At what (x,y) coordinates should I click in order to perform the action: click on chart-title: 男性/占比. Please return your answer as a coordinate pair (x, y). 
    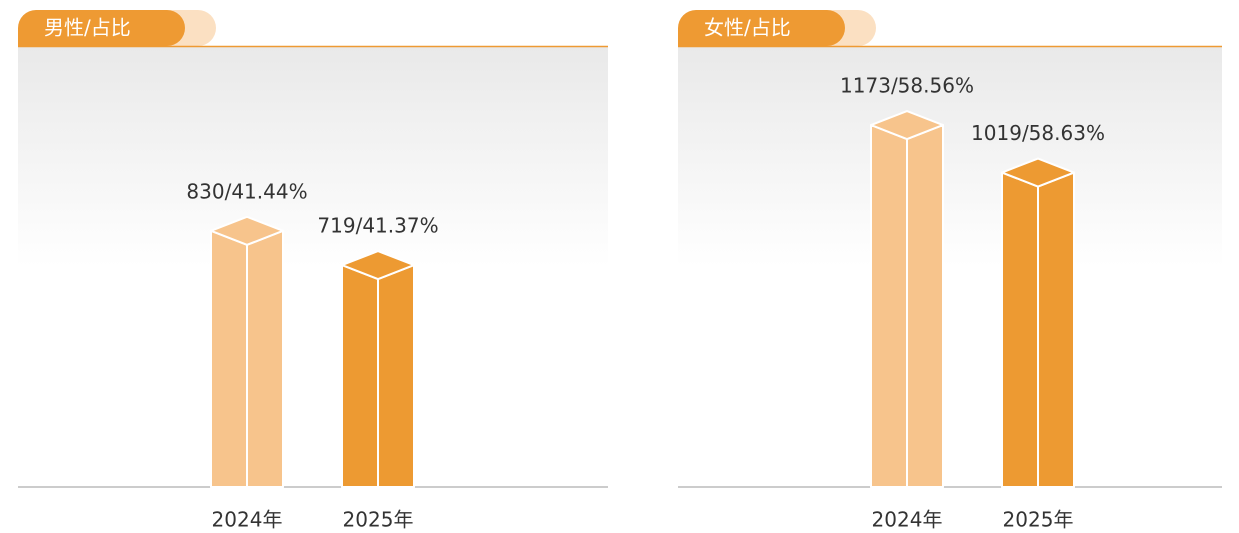
    Looking at the image, I should click on (87, 28).